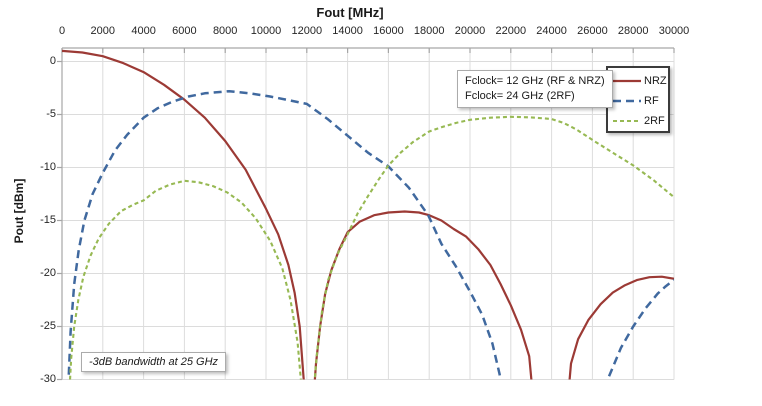  I want to click on bandwidth-annotation-box: -3dB bandwidth at 25 GHz, so click(154, 362).